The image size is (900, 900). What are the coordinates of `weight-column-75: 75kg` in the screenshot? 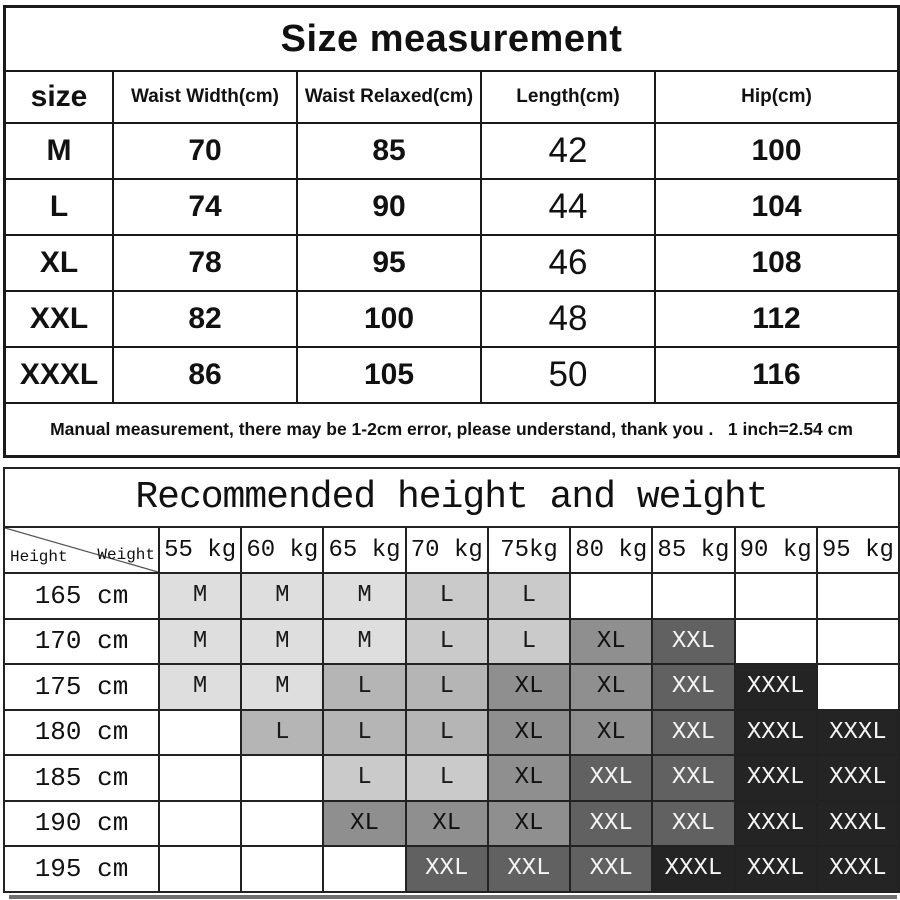 It's located at (527, 550).